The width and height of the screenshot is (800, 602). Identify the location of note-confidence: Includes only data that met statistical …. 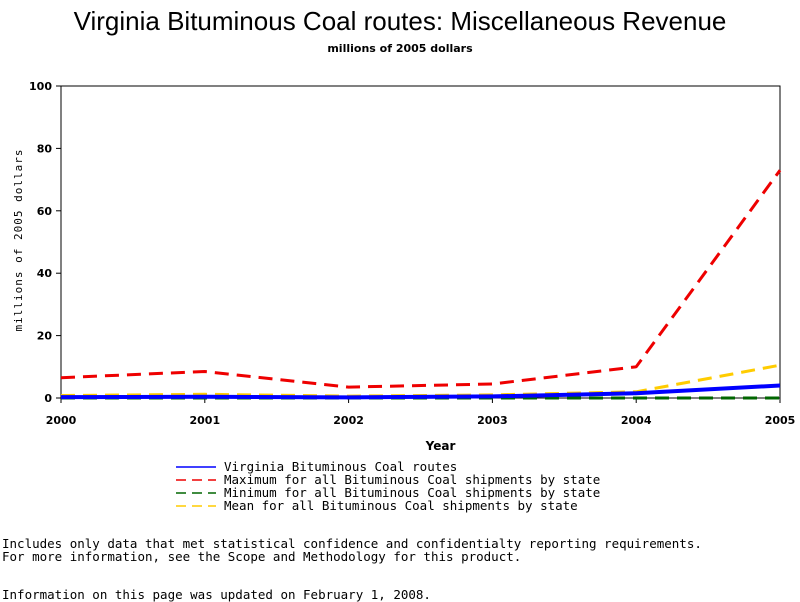
(352, 543).